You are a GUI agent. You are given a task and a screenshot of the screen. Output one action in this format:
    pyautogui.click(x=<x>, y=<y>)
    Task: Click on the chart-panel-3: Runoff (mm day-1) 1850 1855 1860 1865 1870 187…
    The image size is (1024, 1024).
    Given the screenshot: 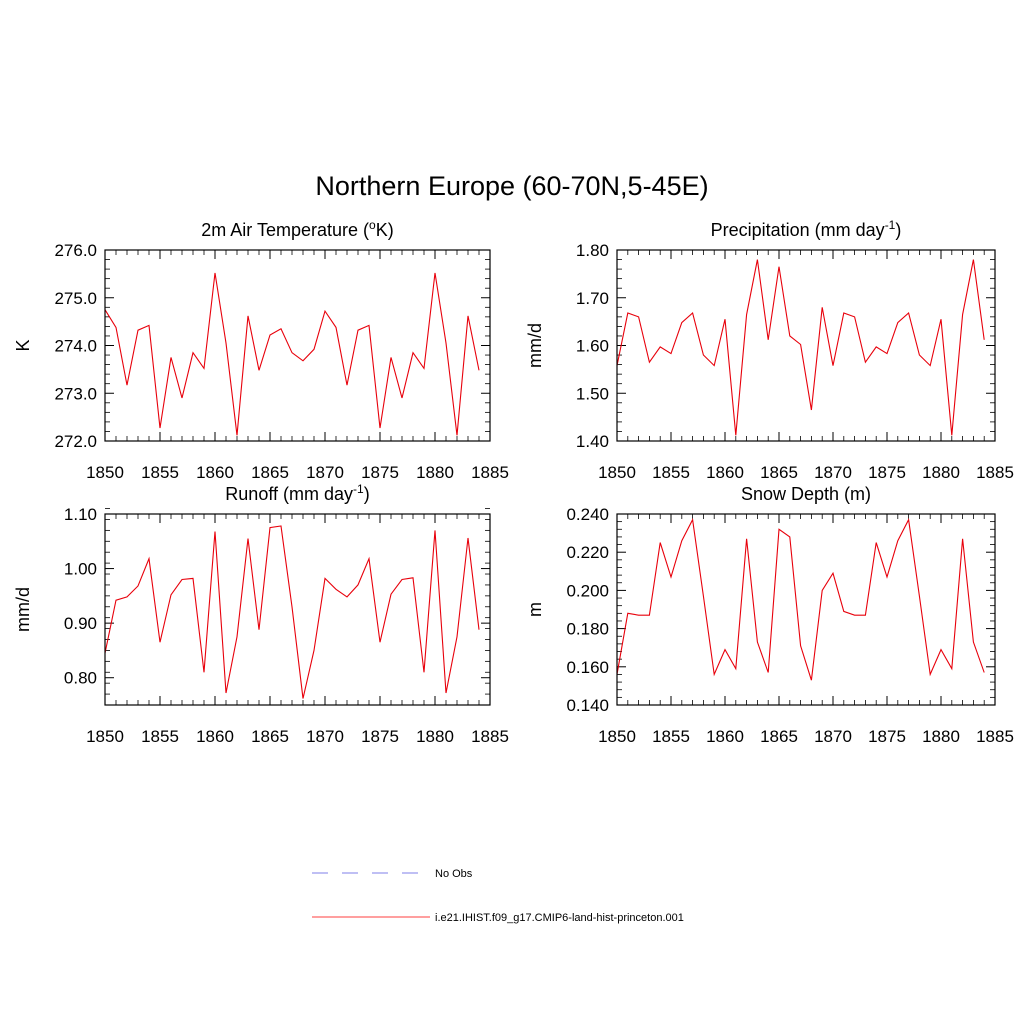 What is the action you would take?
    pyautogui.click(x=261, y=614)
    